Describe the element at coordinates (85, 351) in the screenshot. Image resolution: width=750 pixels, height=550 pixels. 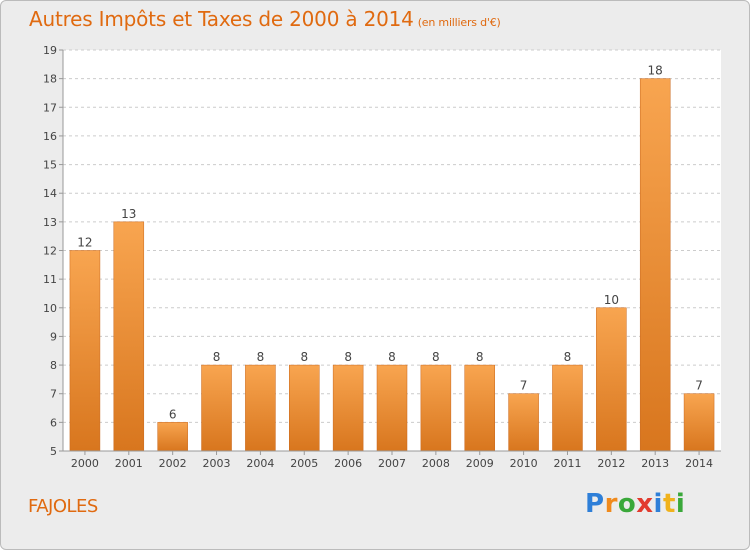
I see `bar-2000` at that location.